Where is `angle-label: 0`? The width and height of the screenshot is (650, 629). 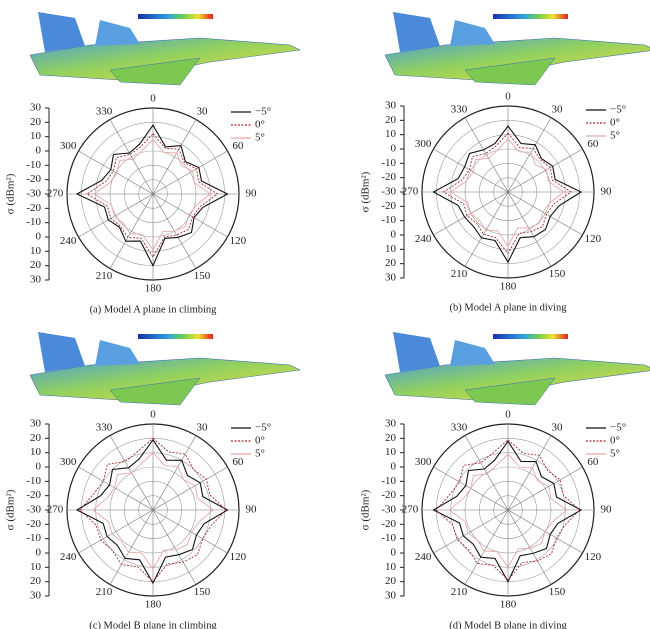 angle-label: 0 is located at coordinates (153, 99).